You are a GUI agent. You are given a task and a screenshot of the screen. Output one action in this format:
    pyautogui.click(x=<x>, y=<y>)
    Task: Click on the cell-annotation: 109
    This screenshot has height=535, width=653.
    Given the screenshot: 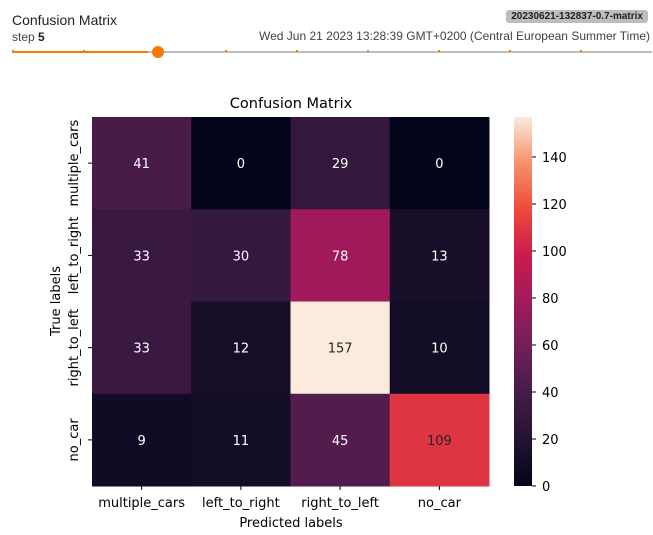 What is the action you would take?
    pyautogui.click(x=439, y=441)
    